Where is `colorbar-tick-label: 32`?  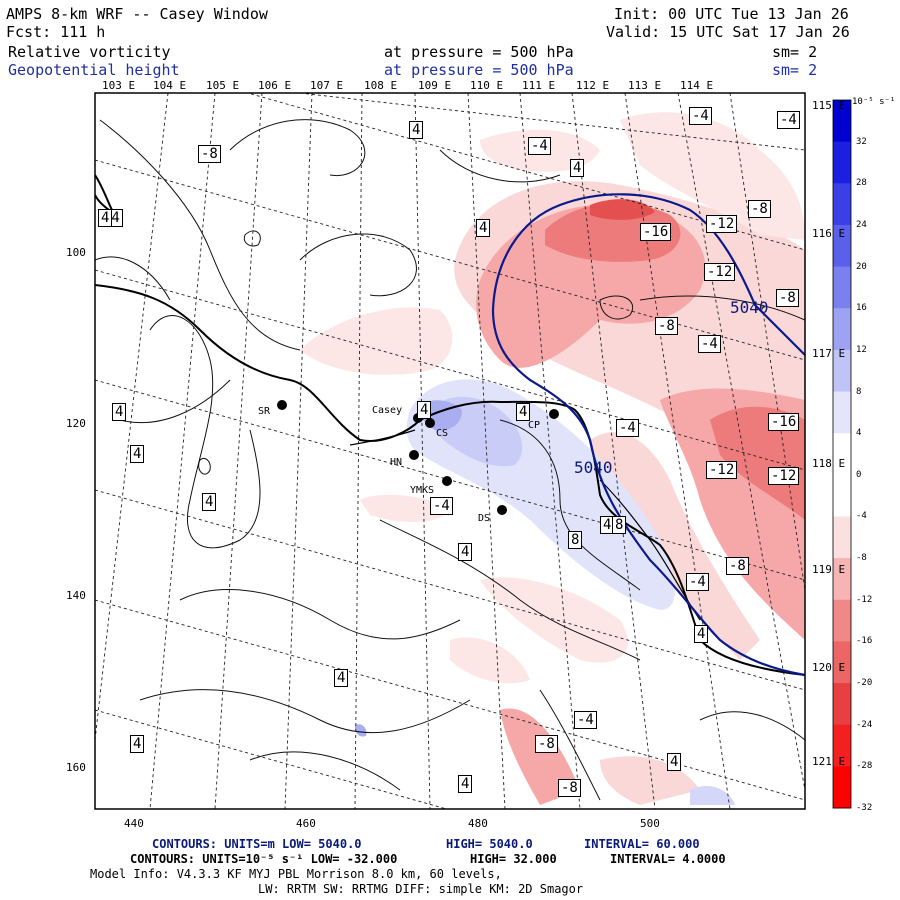 colorbar-tick-label: 32 is located at coordinates (861, 141).